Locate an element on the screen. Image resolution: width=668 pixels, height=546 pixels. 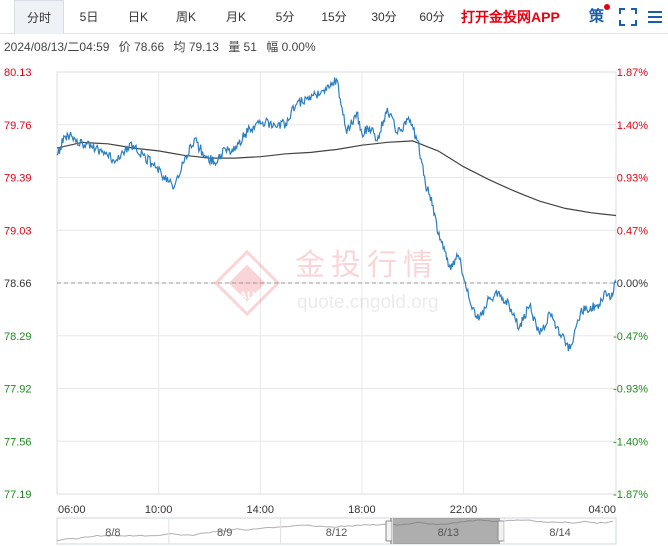
y-tick-label-left: 78.66 is located at coordinates (18, 284).